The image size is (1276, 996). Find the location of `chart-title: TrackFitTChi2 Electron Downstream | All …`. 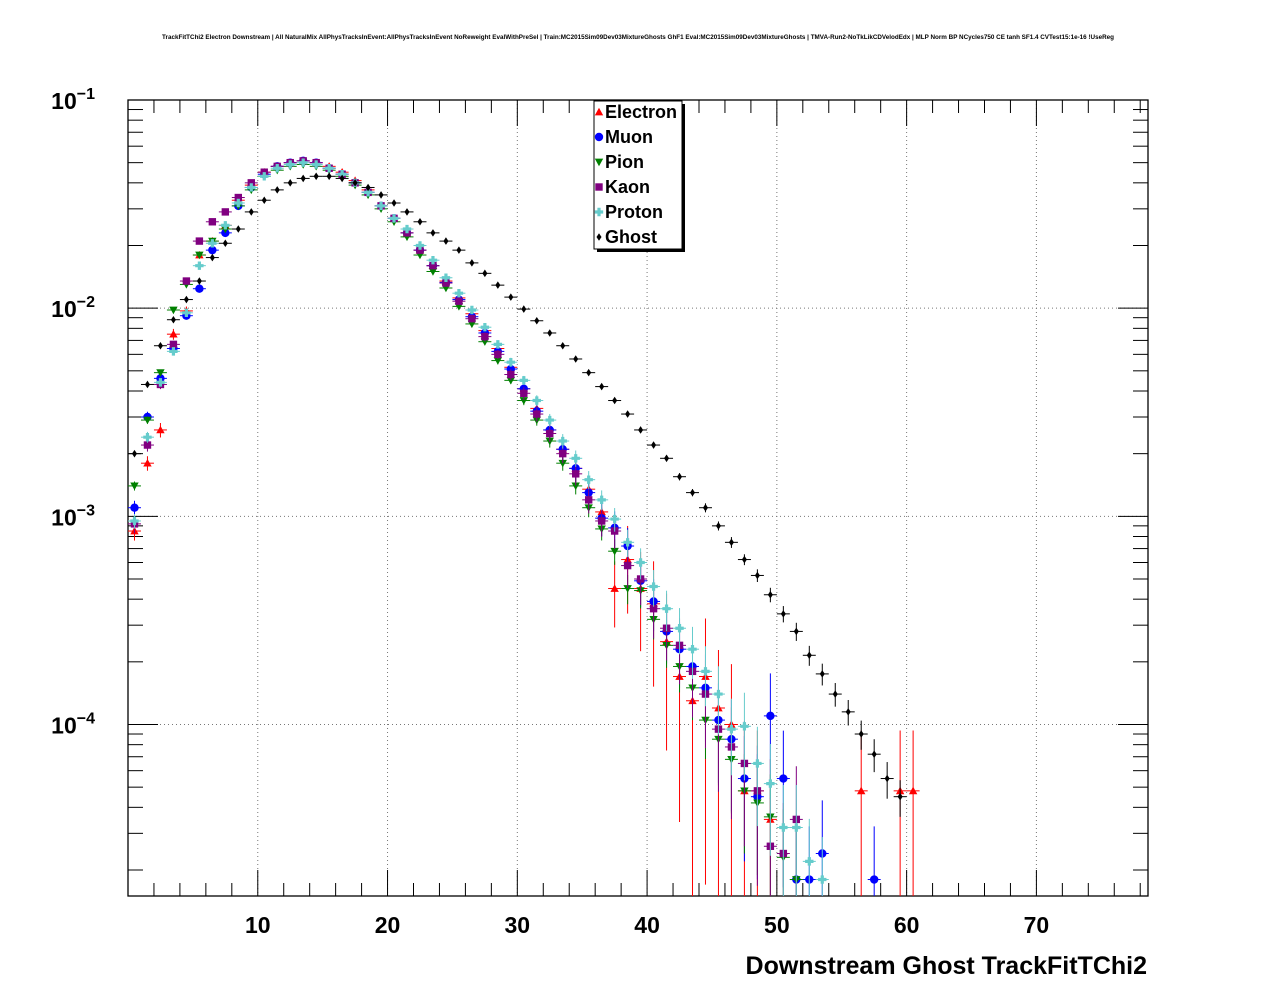

chart-title: TrackFitTChi2 Electron Downstream | All … is located at coordinates (638, 37).